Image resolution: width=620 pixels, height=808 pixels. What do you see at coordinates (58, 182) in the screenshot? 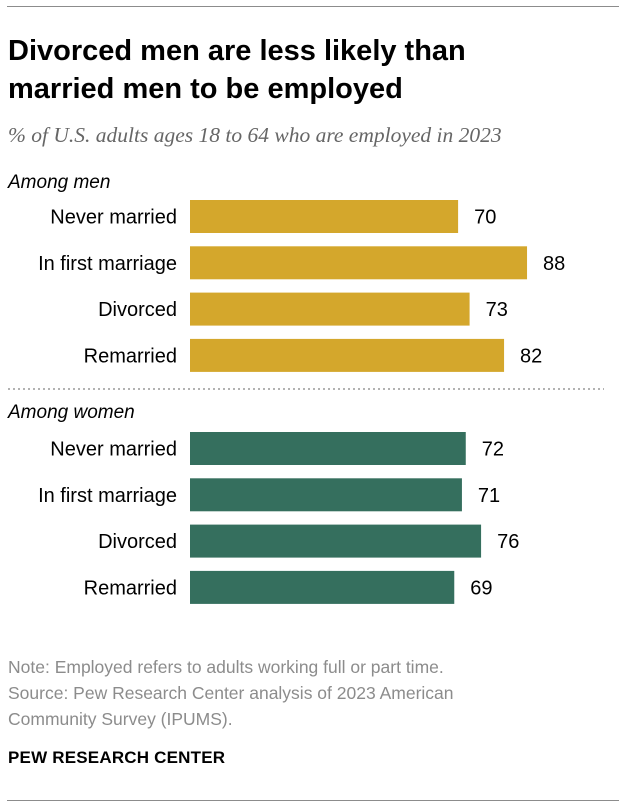
I see `group-label-men: Among men` at bounding box center [58, 182].